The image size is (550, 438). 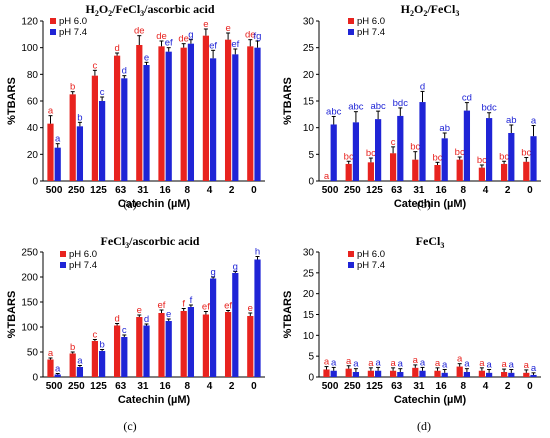 I want to click on significance-label: ef, so click(x=235, y=44).